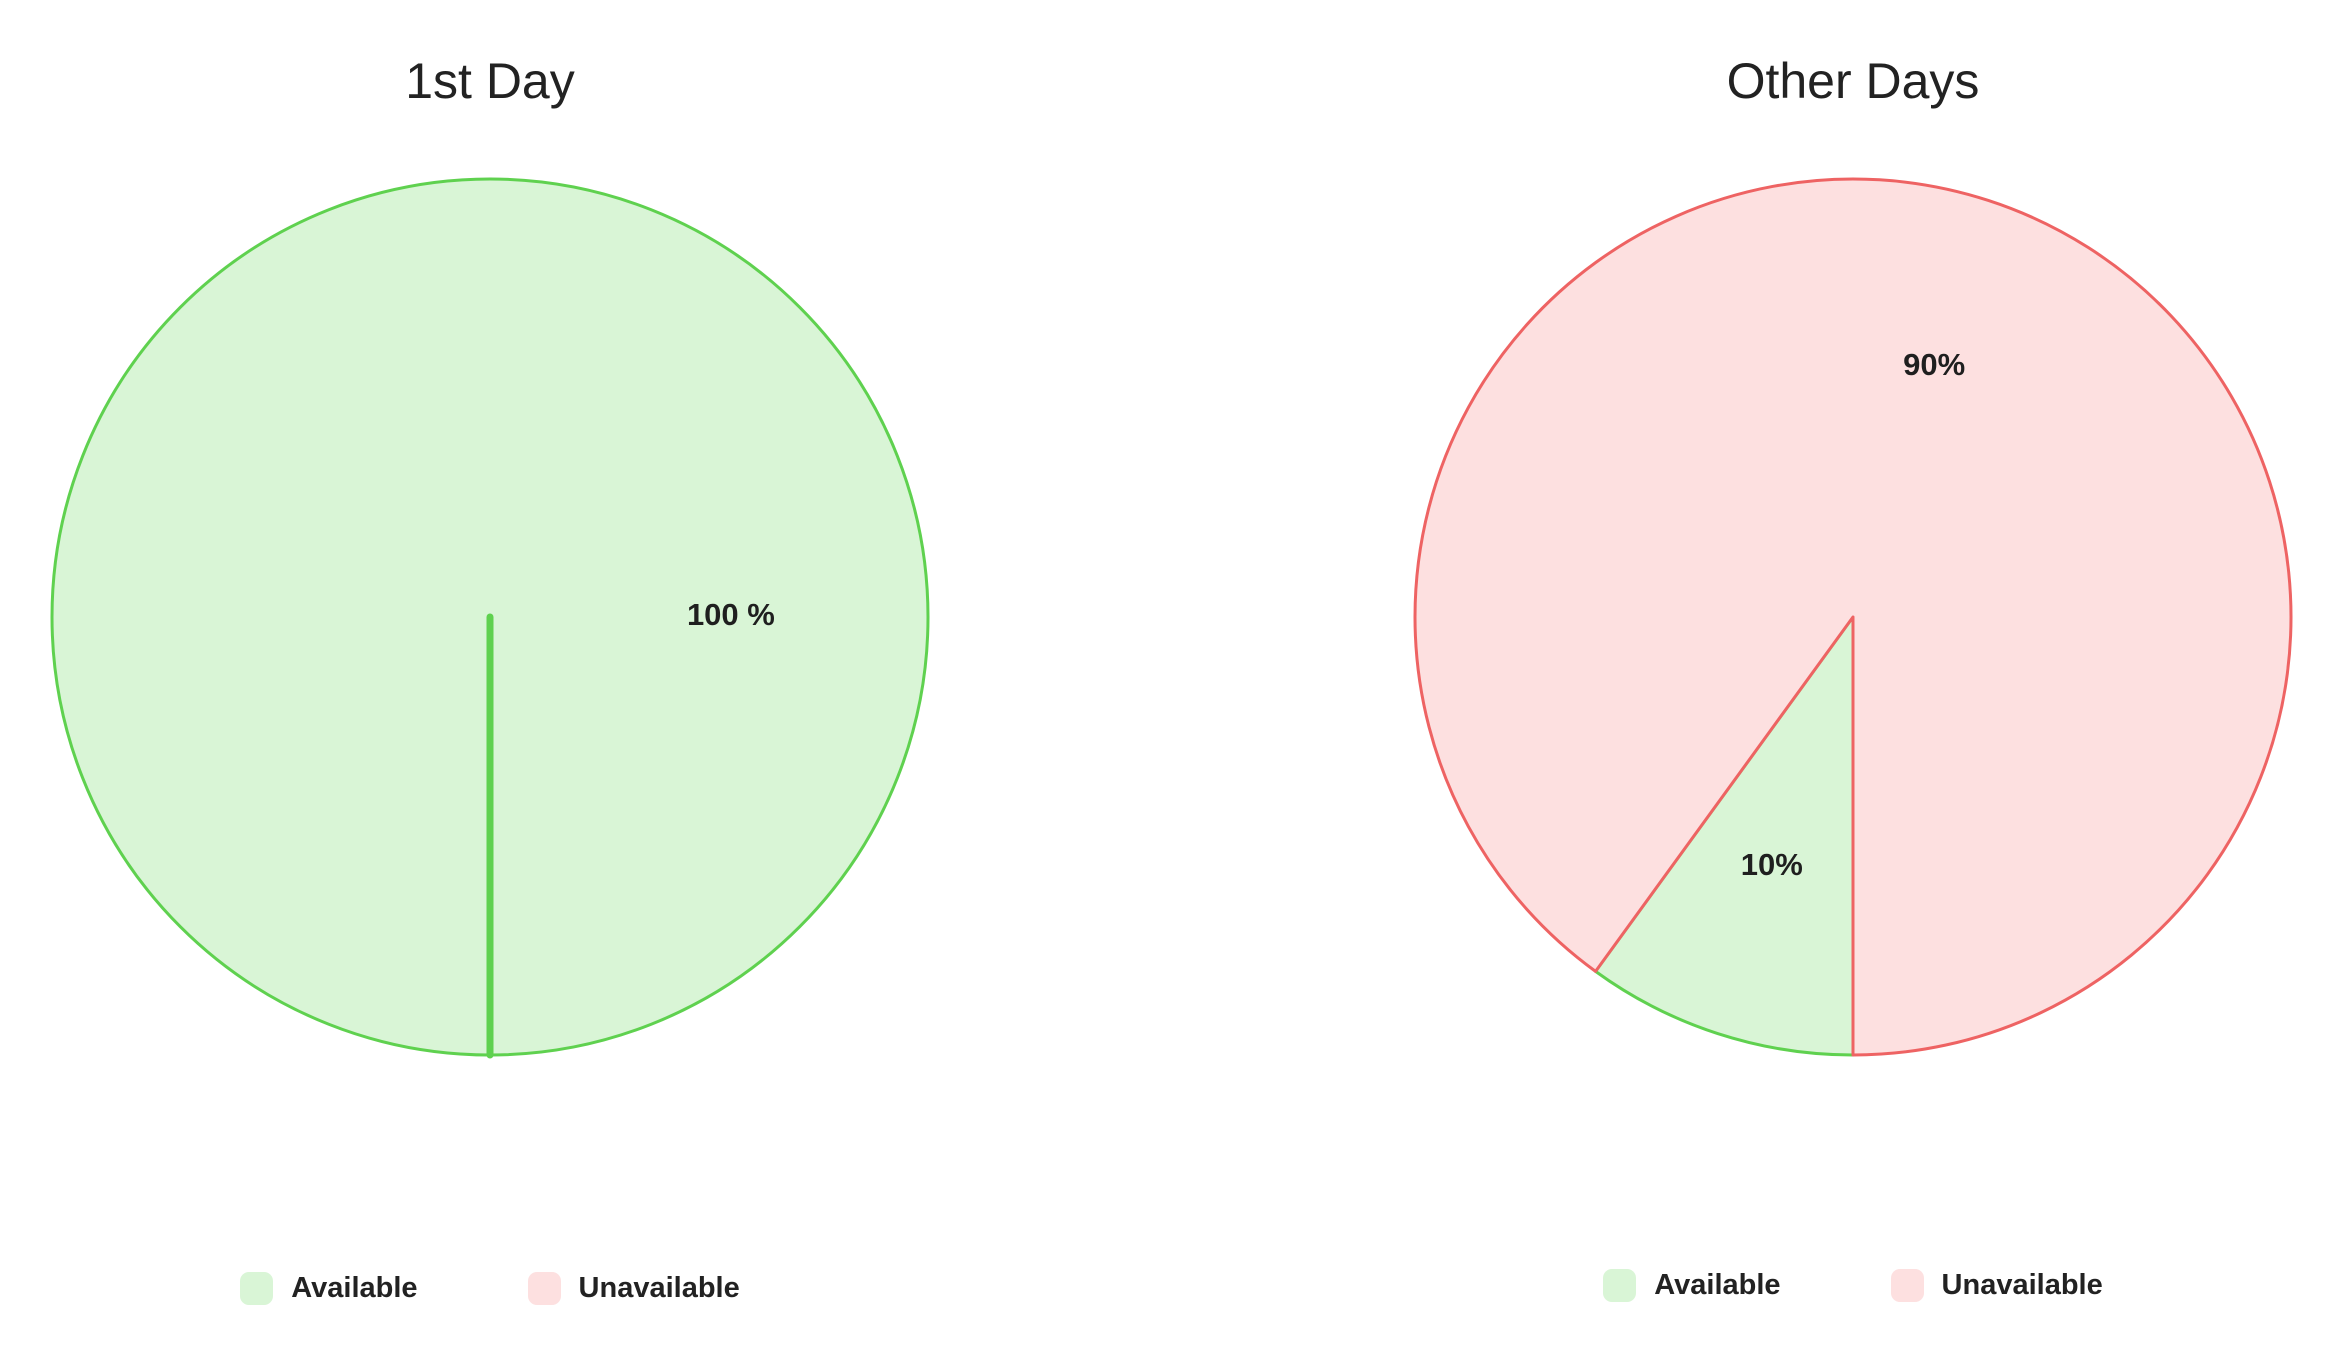 The image size is (2338, 1352). Describe the element at coordinates (1772, 864) in the screenshot. I see `data-label-available: 10%` at that location.